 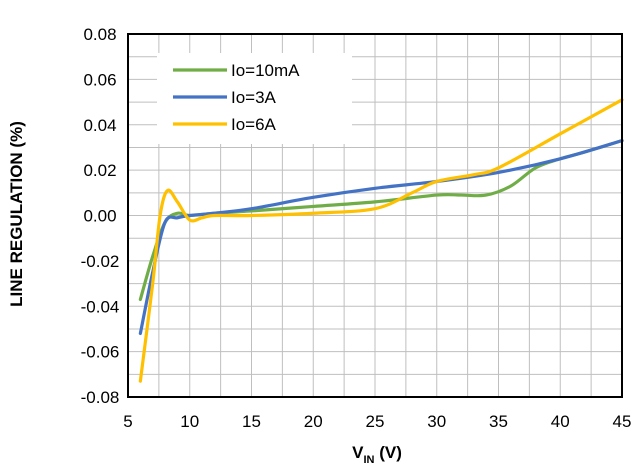 I want to click on x-tick-label: 5, so click(x=127, y=421).